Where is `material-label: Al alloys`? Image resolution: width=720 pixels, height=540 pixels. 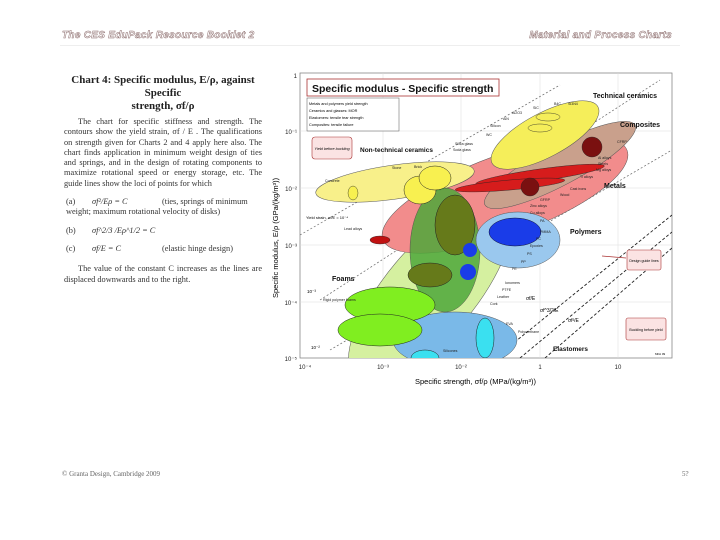
material-label: Al alloys is located at coordinates (605, 158).